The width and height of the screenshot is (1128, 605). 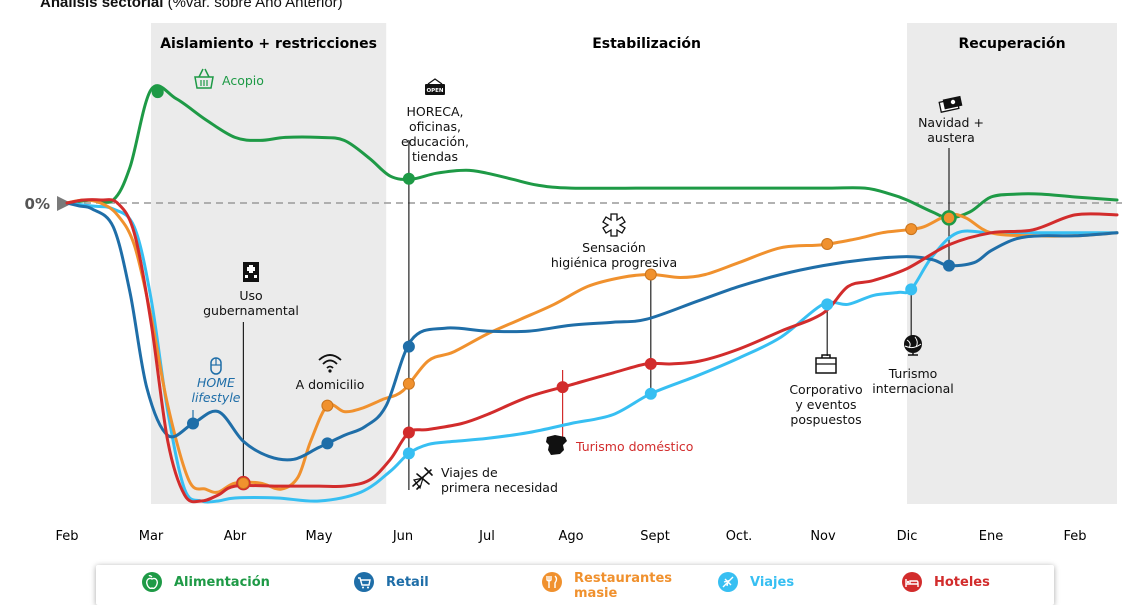 I want to click on annotation-corporativo: Corporativo y eventos pospuestos, so click(x=825, y=404).